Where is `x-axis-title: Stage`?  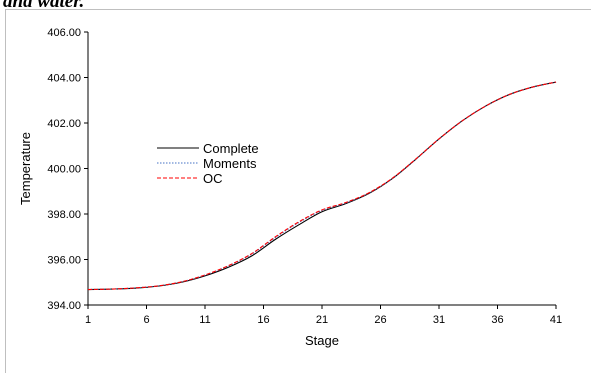 x-axis-title: Stage is located at coordinates (322, 340).